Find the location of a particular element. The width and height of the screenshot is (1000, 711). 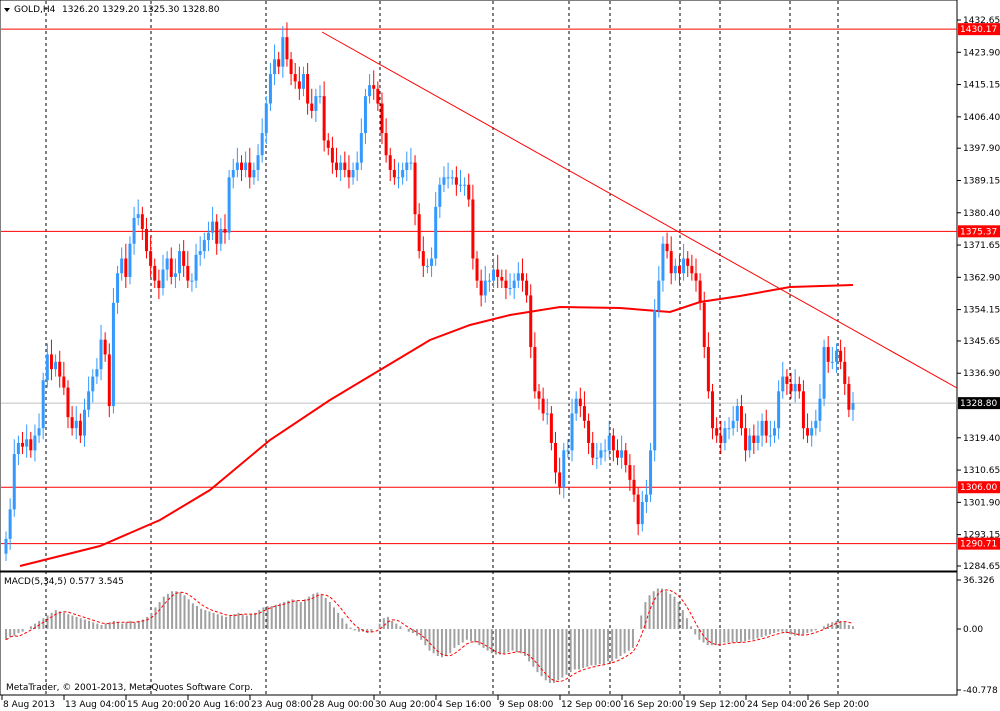

y-tick-label: 1432.65 is located at coordinates (981, 21).